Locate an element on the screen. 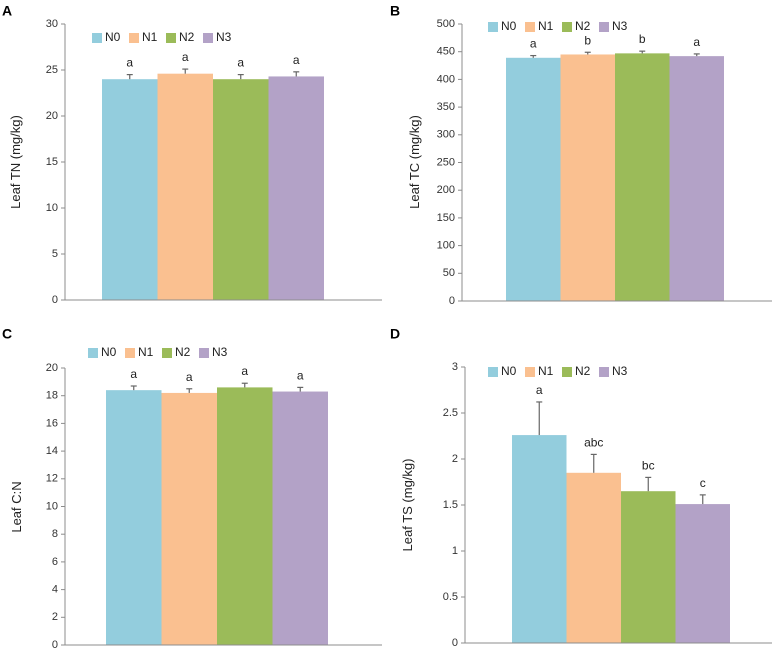 The height and width of the screenshot is (650, 773). legend-label-d-n3: N3 is located at coordinates (620, 371).